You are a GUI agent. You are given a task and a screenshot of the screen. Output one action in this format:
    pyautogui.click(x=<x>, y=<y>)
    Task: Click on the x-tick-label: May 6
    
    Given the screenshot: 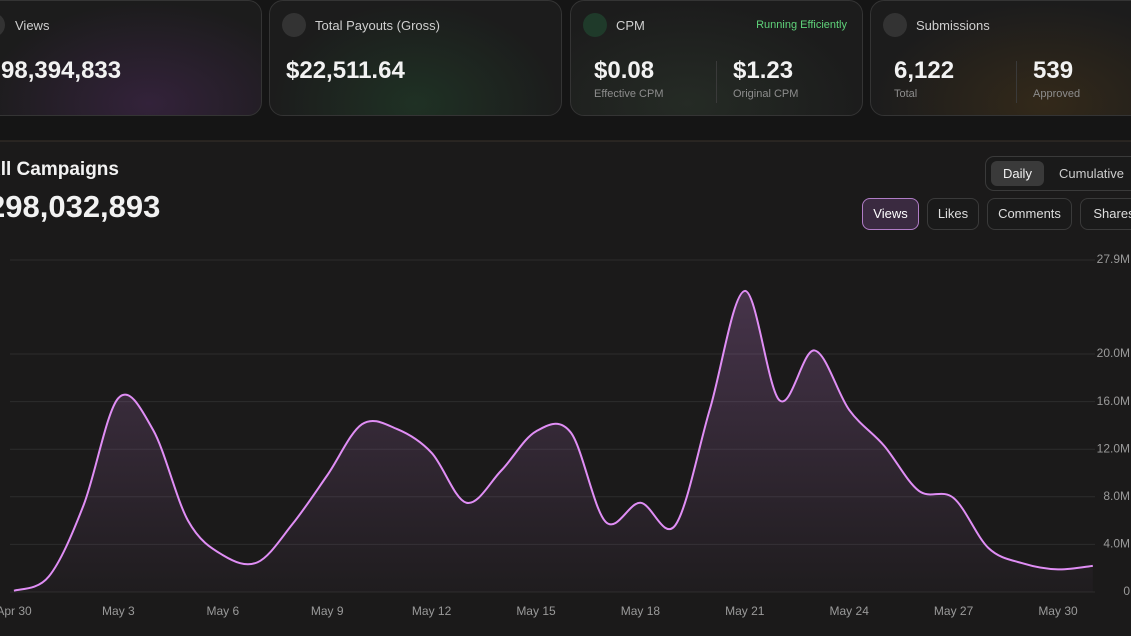 What is the action you would take?
    pyautogui.click(x=222, y=611)
    